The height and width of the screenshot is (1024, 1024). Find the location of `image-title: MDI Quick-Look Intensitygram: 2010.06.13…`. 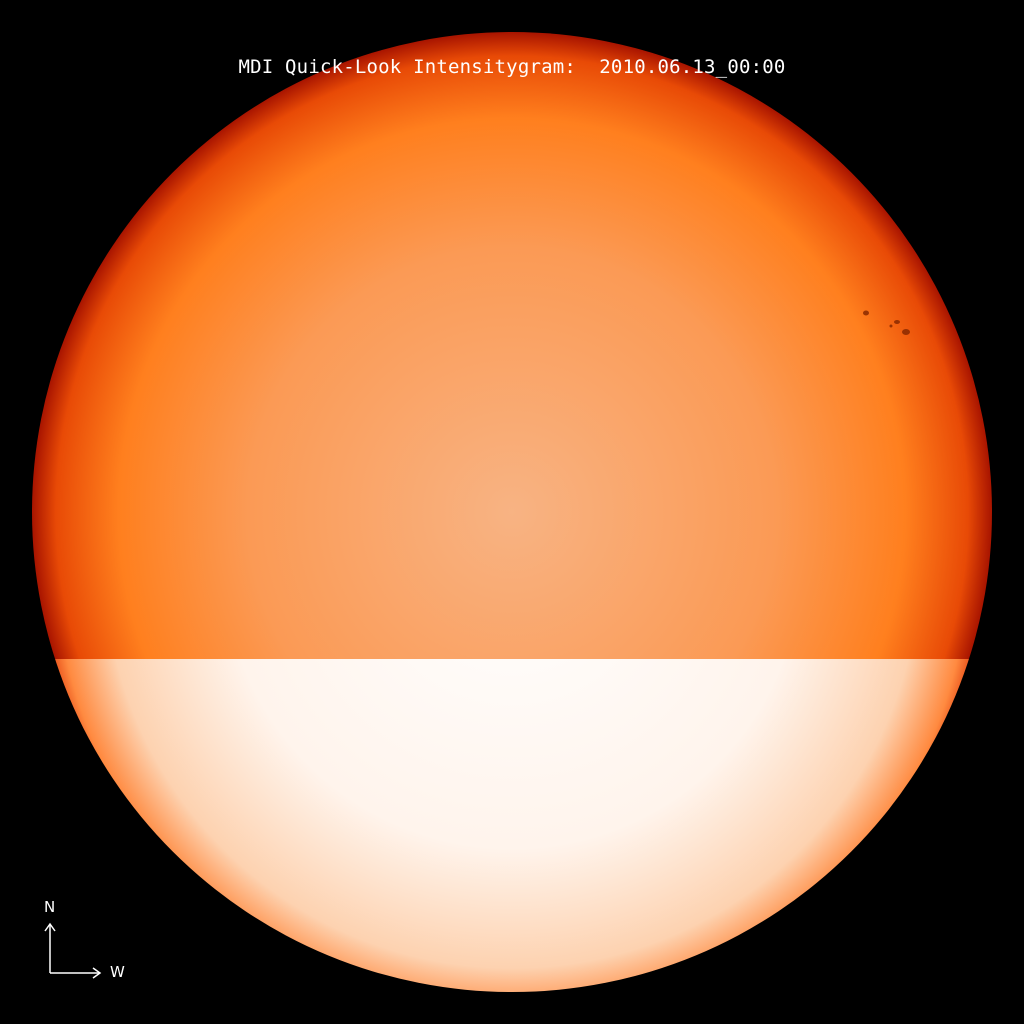

image-title: MDI Quick-Look Intensitygram: 2010.06.13… is located at coordinates (512, 67).